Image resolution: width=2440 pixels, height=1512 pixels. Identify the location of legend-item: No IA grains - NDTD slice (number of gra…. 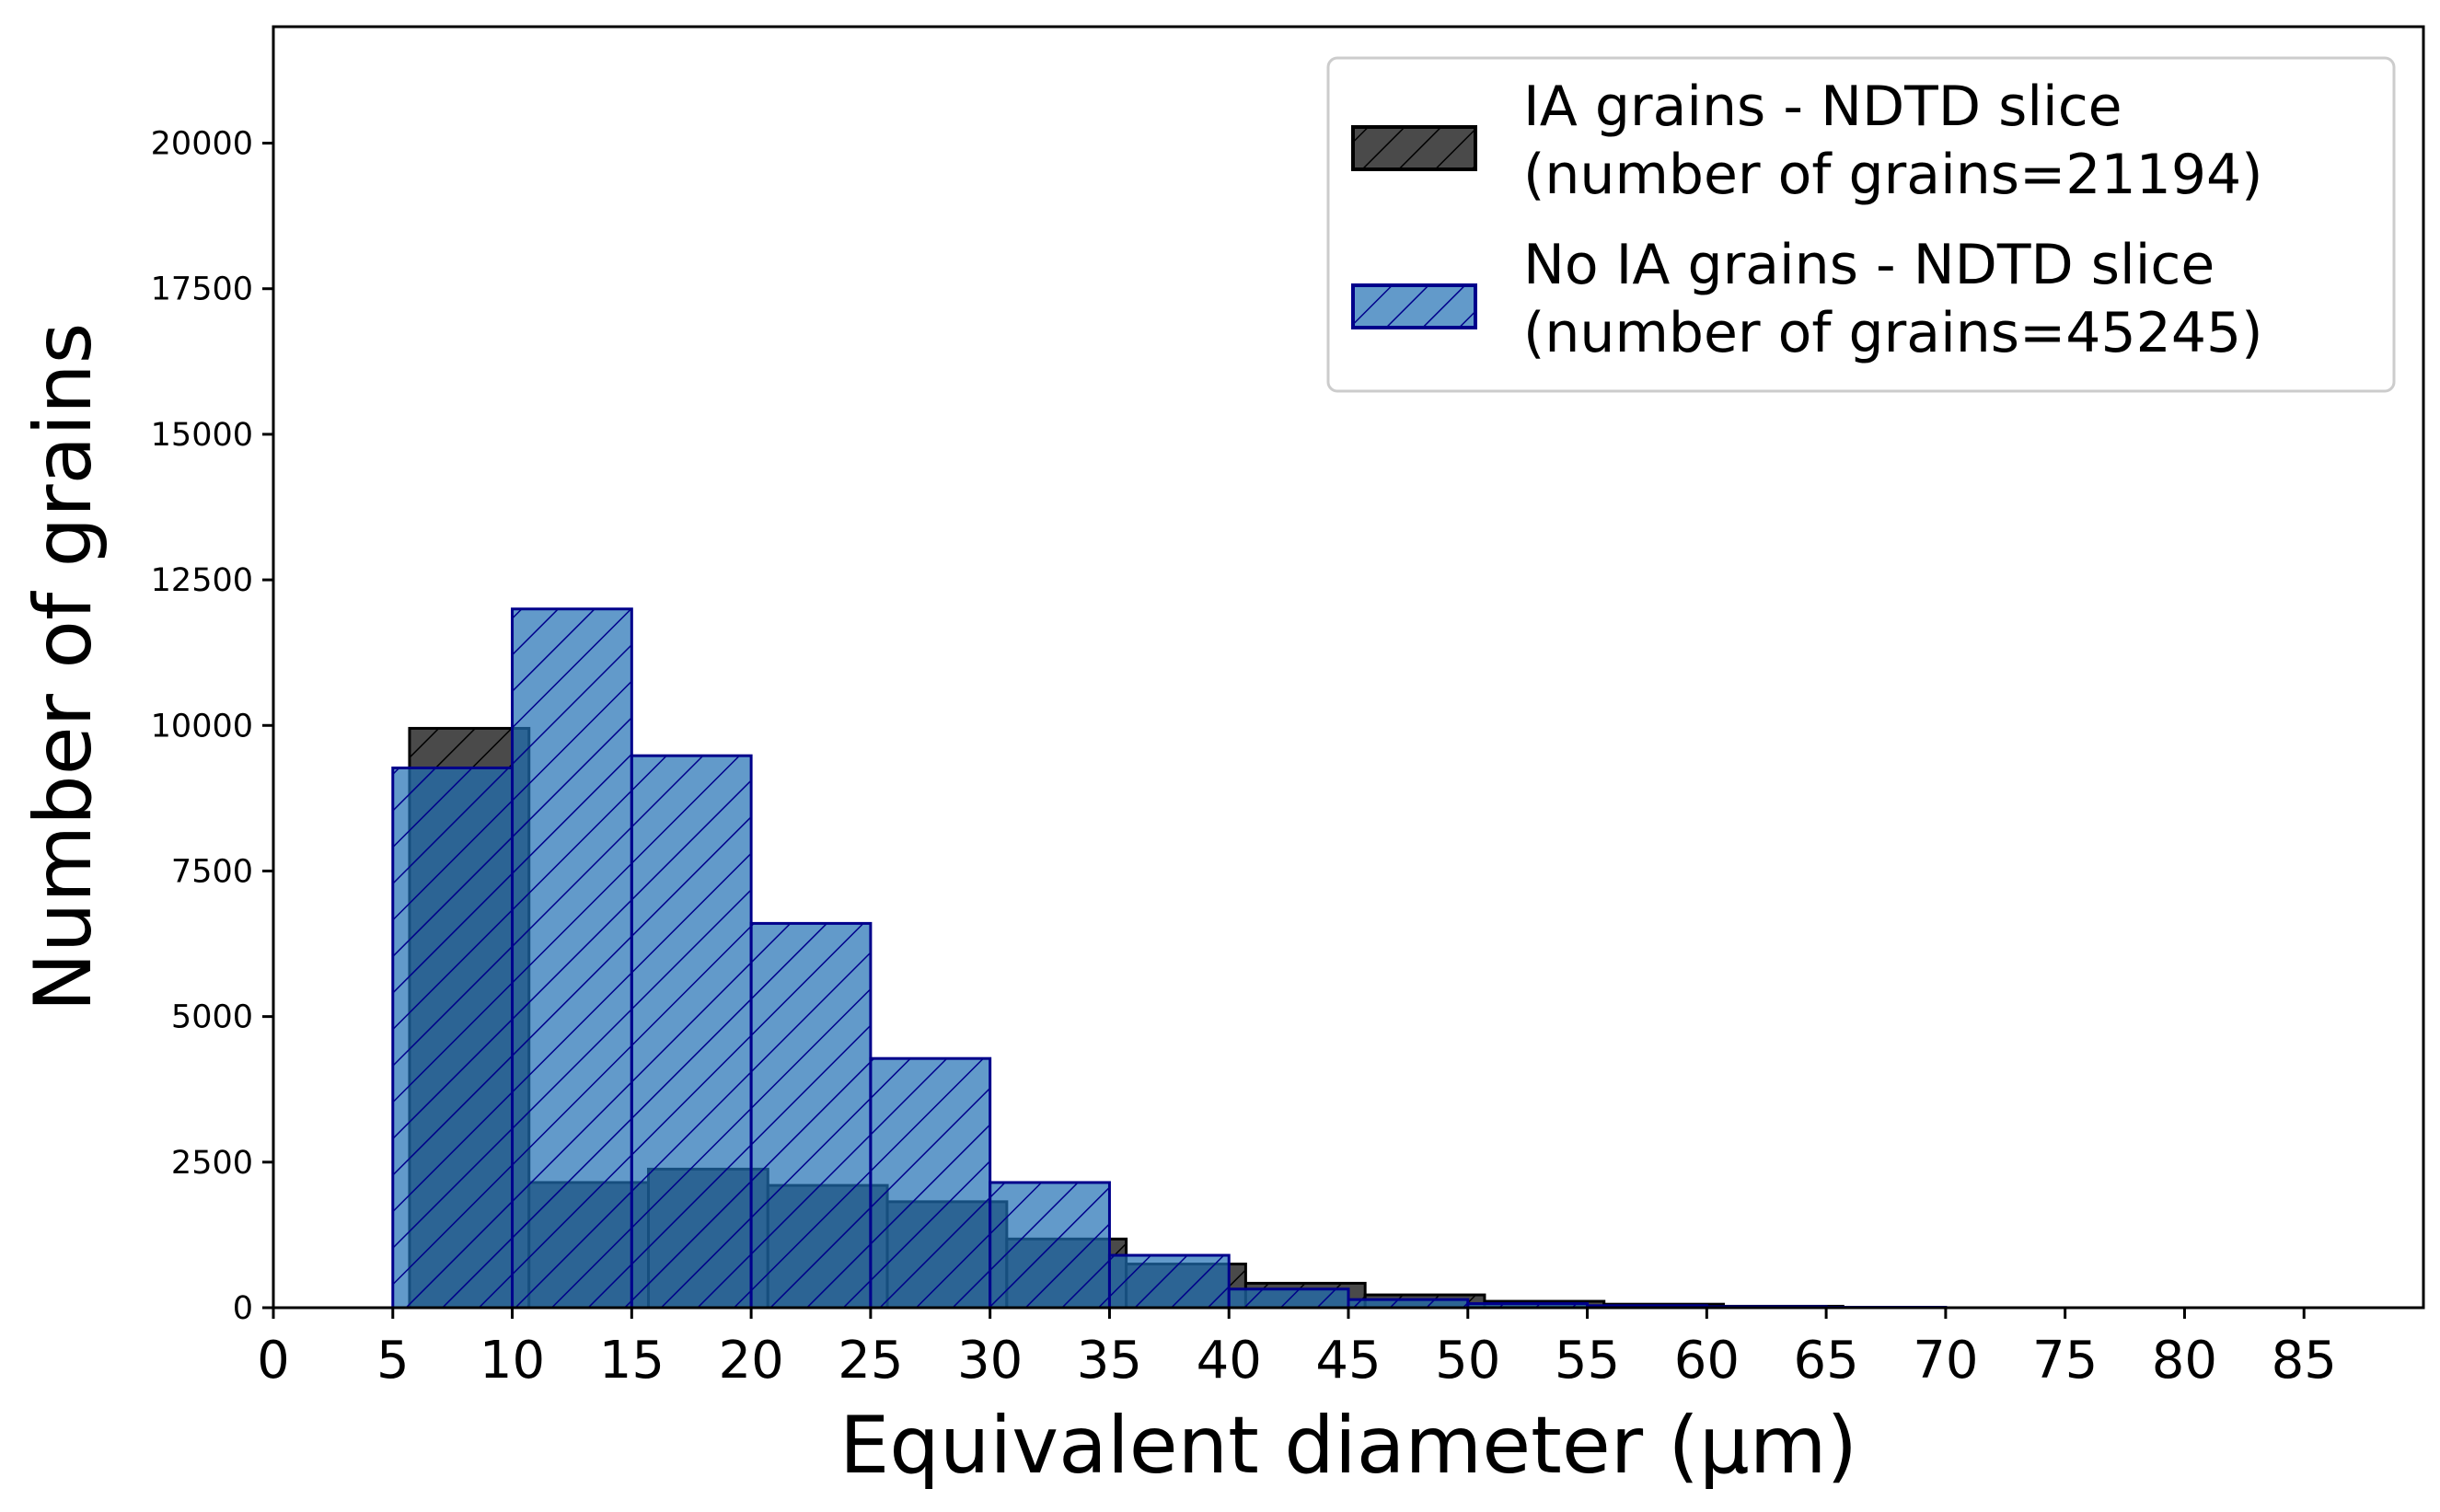
(1807, 299).